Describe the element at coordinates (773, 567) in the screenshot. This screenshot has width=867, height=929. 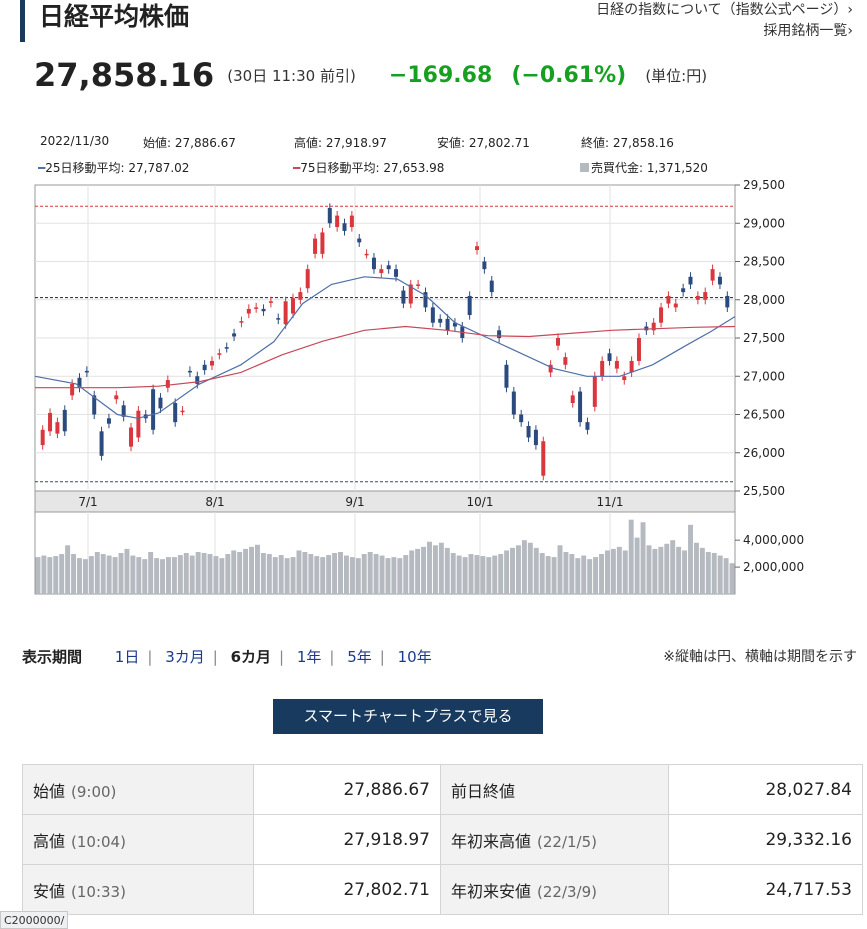
I see `volume-tick-label: 2,000,000` at that location.